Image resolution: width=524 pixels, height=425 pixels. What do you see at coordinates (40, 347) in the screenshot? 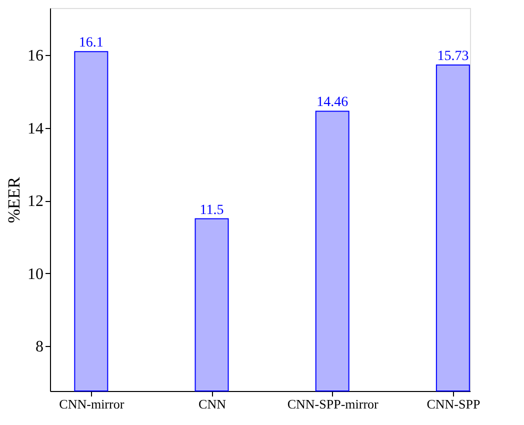
I see `y-tick-label: 8` at bounding box center [40, 347].